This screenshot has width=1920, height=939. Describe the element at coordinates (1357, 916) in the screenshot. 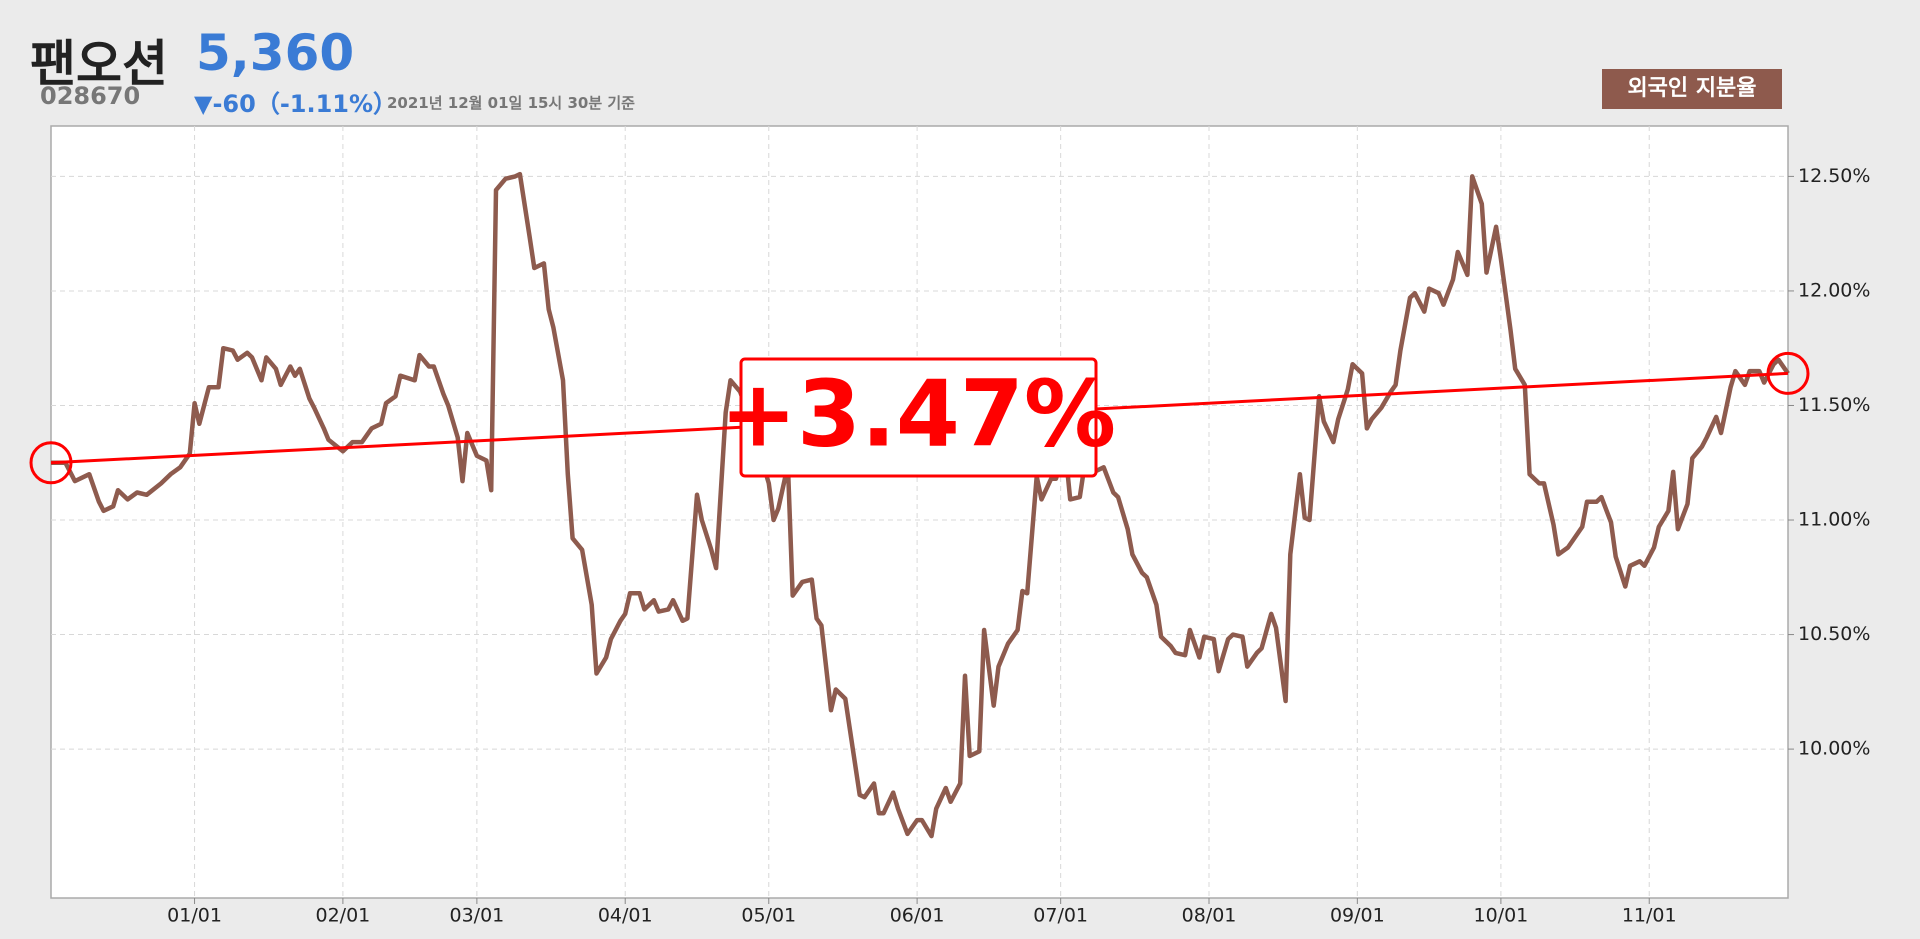

I see `x-tick-label: 09/01` at that location.